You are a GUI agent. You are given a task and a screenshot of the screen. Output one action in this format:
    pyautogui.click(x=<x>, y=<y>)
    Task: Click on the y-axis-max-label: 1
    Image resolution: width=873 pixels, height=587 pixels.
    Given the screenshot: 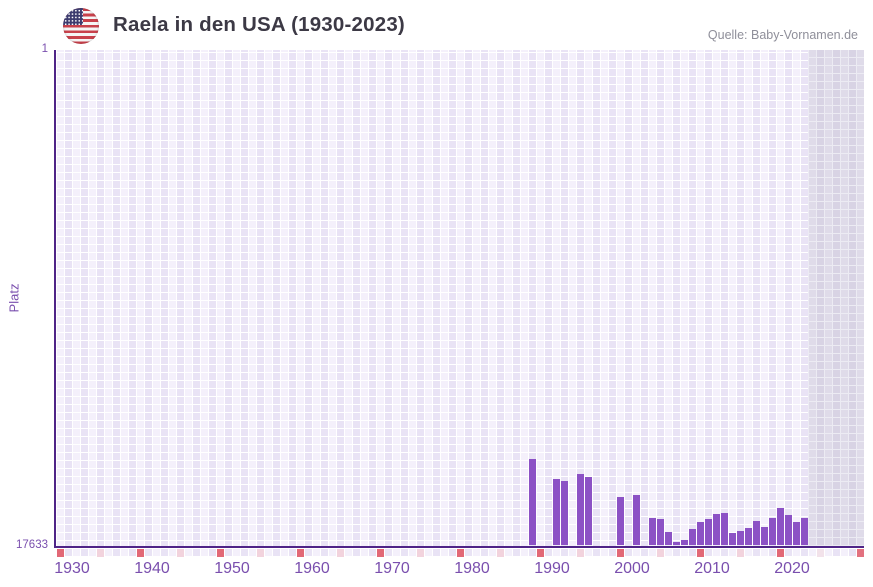 What is the action you would take?
    pyautogui.click(x=44, y=49)
    